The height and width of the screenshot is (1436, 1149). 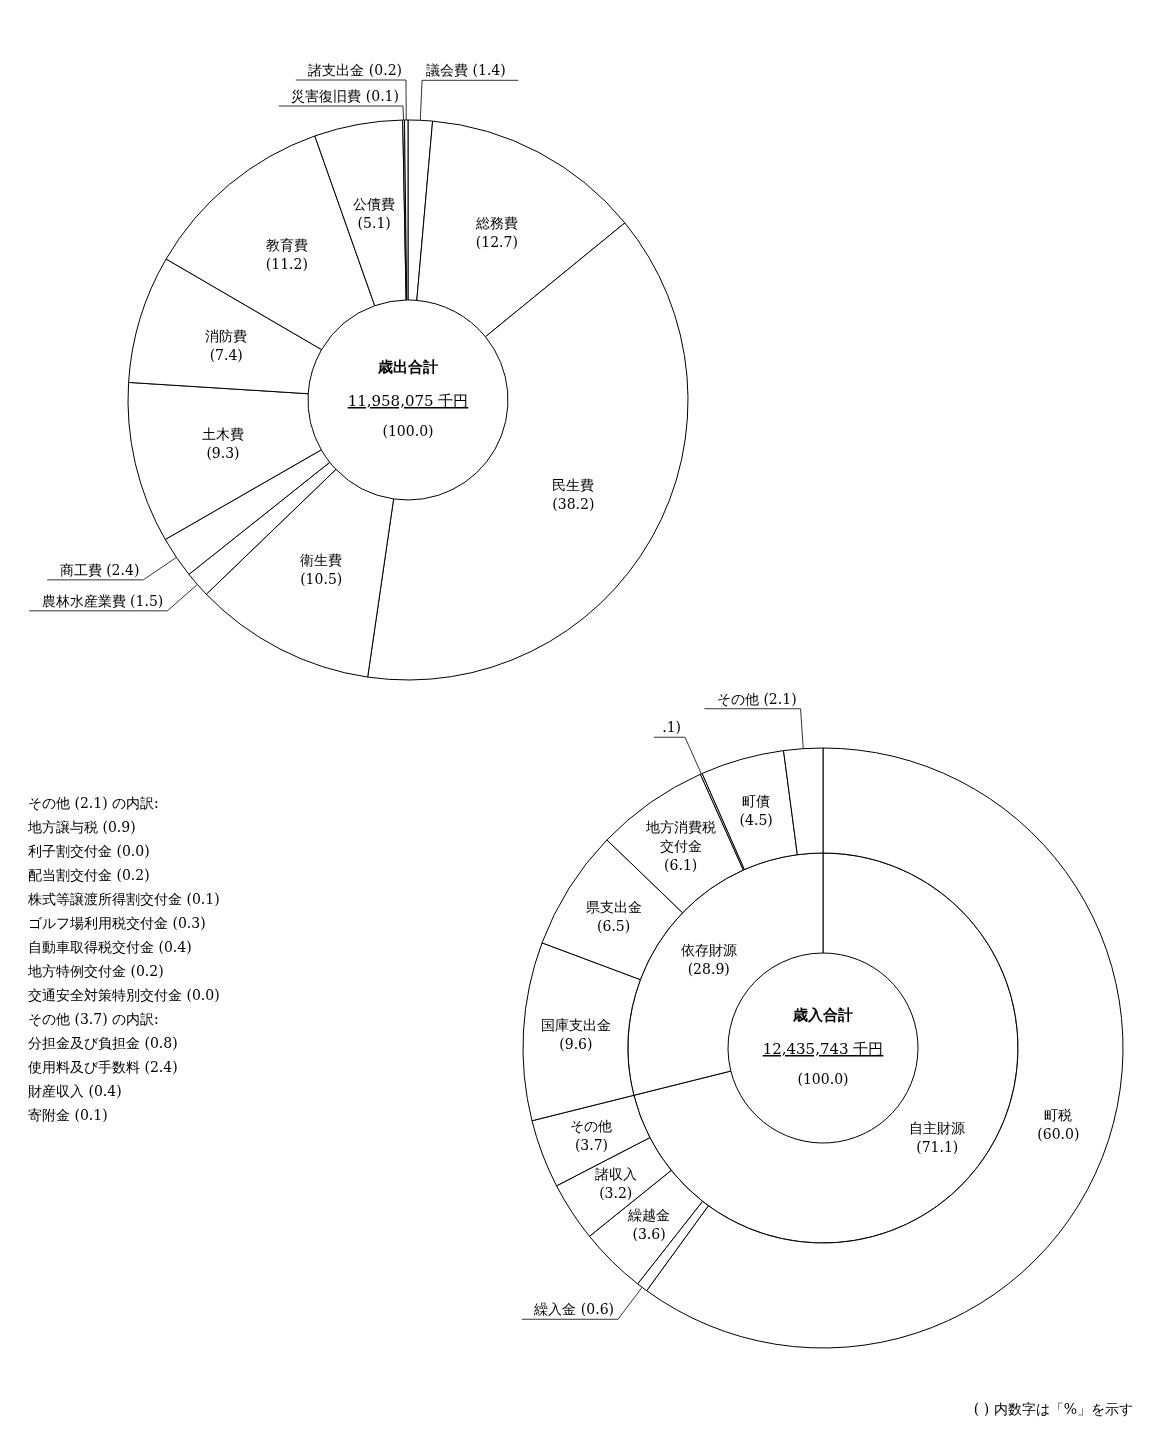 I want to click on data-label: (3.7), so click(x=591, y=1145).